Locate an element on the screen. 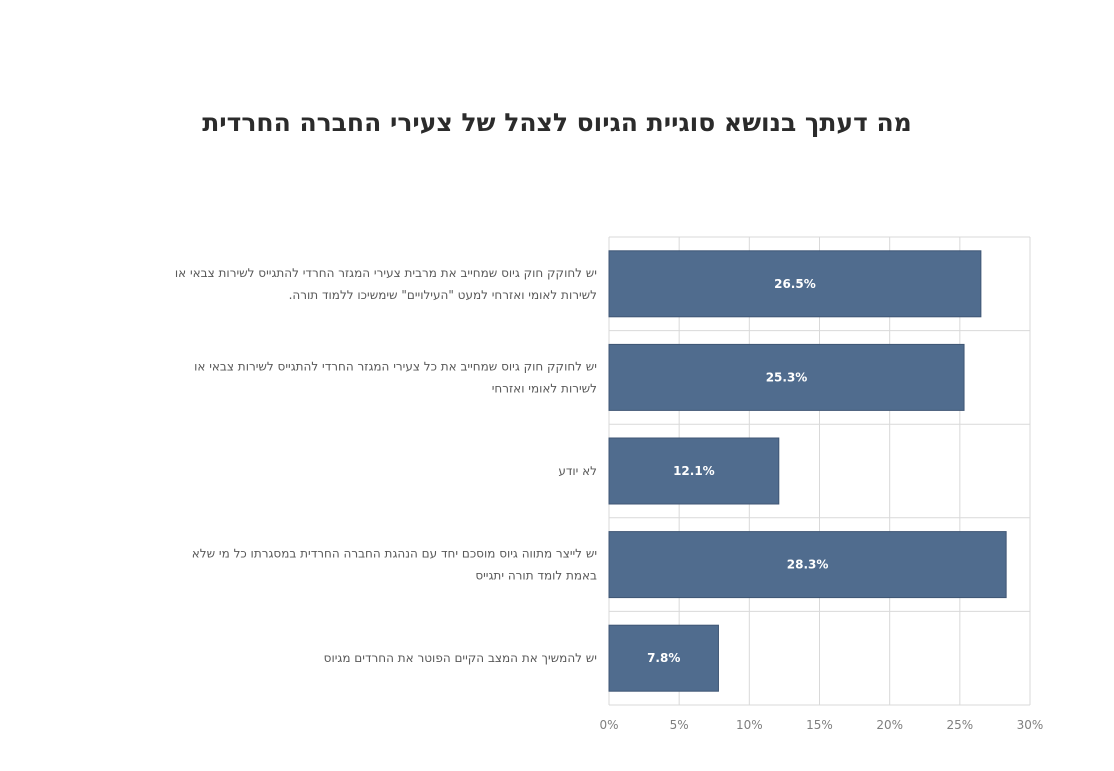  bar-value-label: 28.3% is located at coordinates (808, 565).